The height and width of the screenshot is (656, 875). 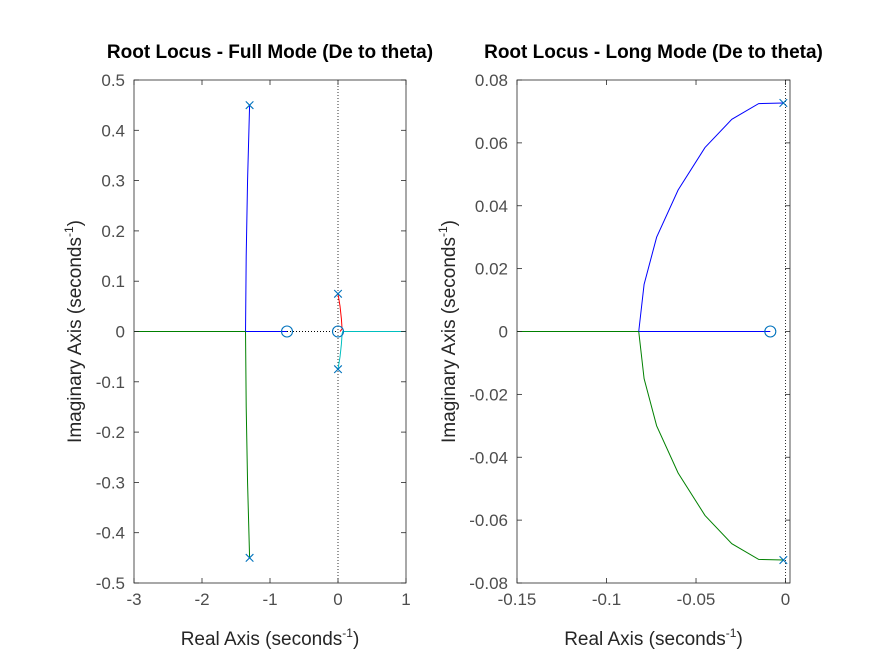 What do you see at coordinates (110, 482) in the screenshot?
I see `y-tick-label: -0.3` at bounding box center [110, 482].